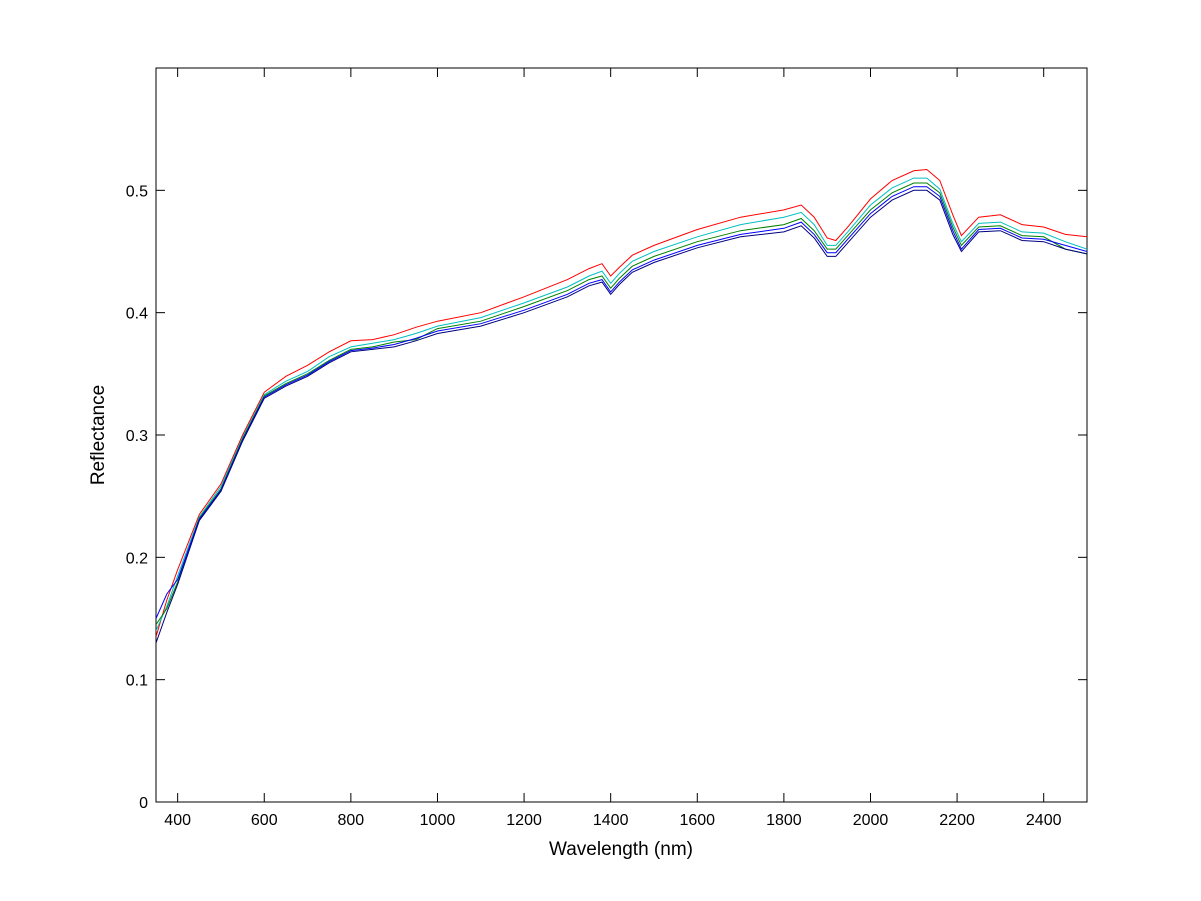  Describe the element at coordinates (137, 314) in the screenshot. I see `y-tick-label: 0.4` at that location.